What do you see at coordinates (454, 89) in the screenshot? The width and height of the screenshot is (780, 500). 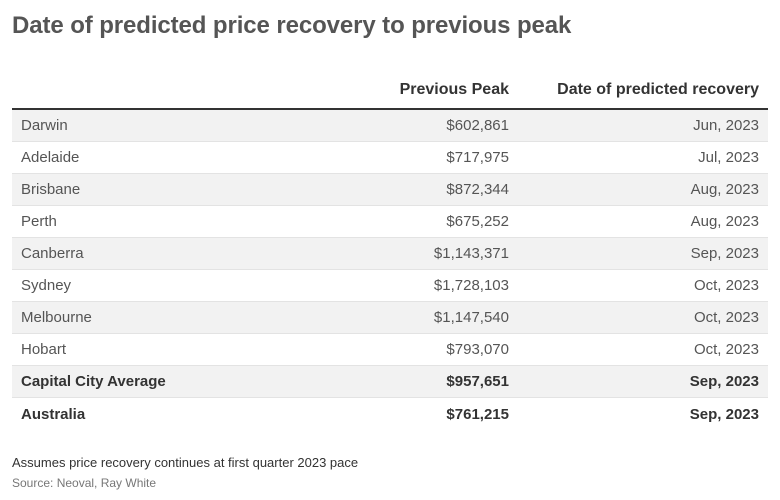 I see `column-header-previous-peak: Previous Peak` at bounding box center [454, 89].